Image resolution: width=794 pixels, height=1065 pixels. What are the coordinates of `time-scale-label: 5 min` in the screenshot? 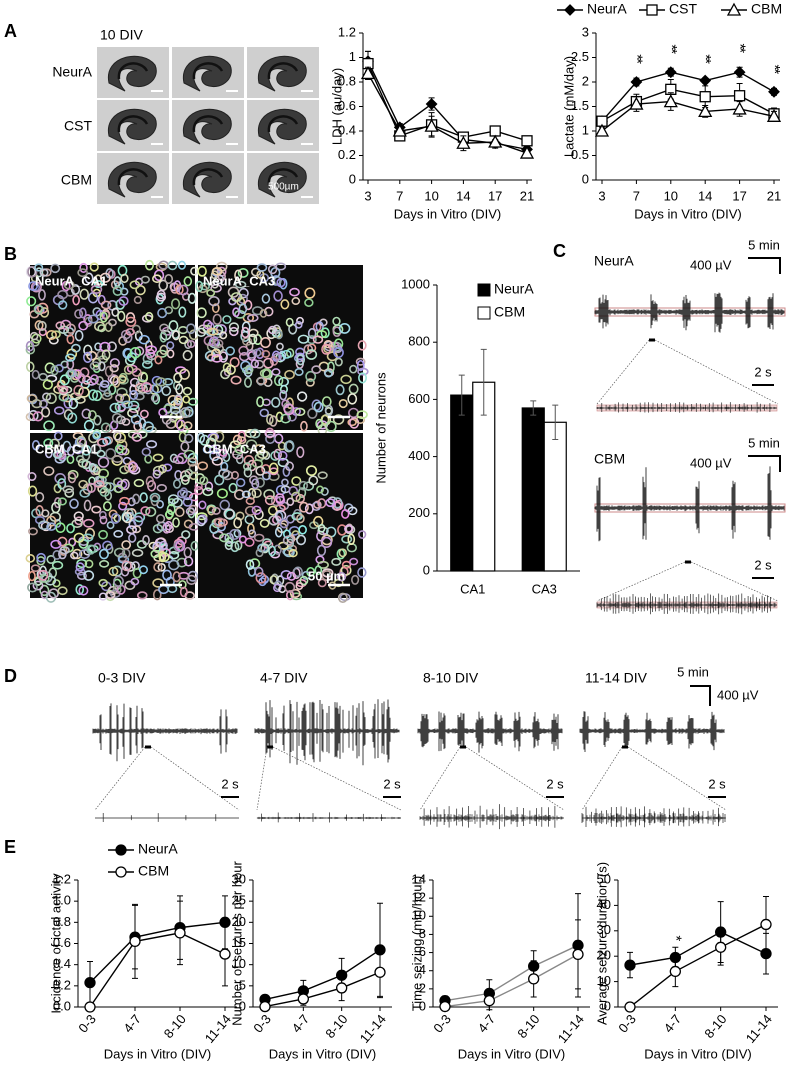 It's located at (764, 244).